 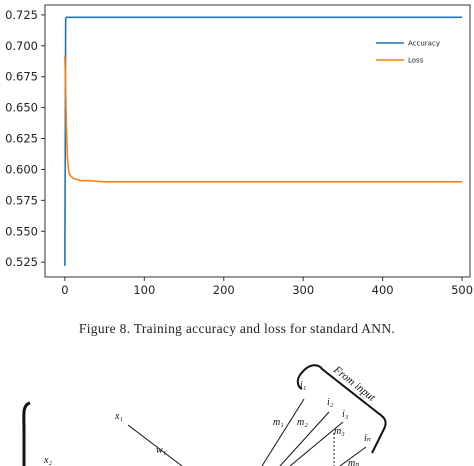 What do you see at coordinates (278, 422) in the screenshot?
I see `label-m1: m₁` at bounding box center [278, 422].